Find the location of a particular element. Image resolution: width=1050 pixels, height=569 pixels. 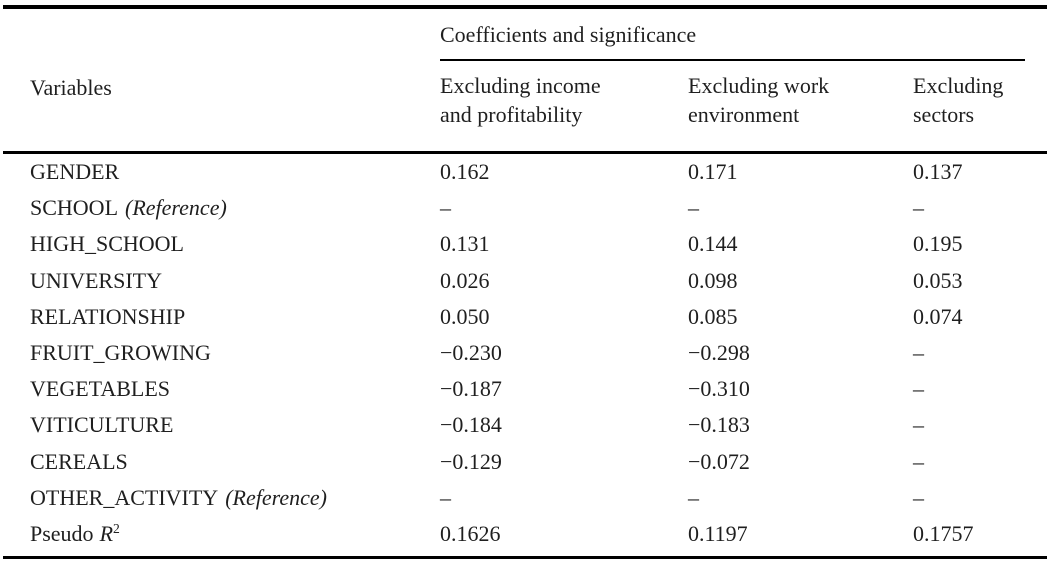

variable-name-cell: GENDER is located at coordinates (220, 172).